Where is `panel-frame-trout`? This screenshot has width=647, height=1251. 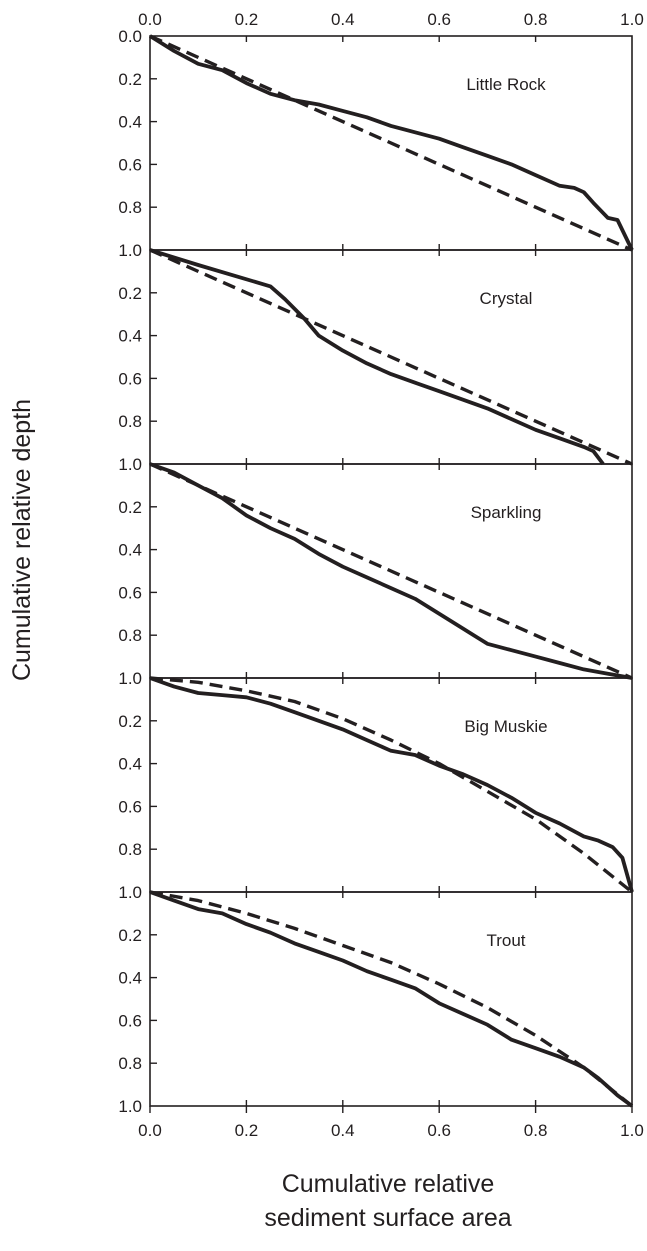
panel-frame-trout is located at coordinates (391, 999).